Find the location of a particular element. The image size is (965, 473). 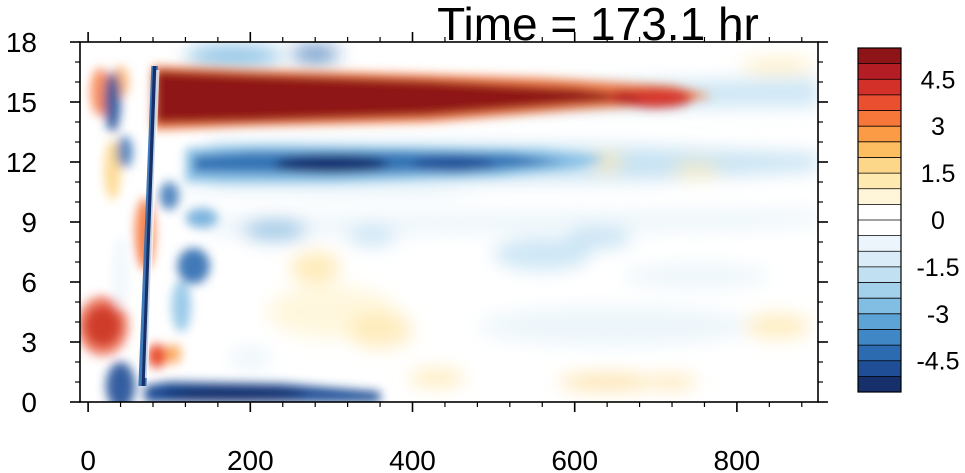

field-warm-core is located at coordinates (405, 97).